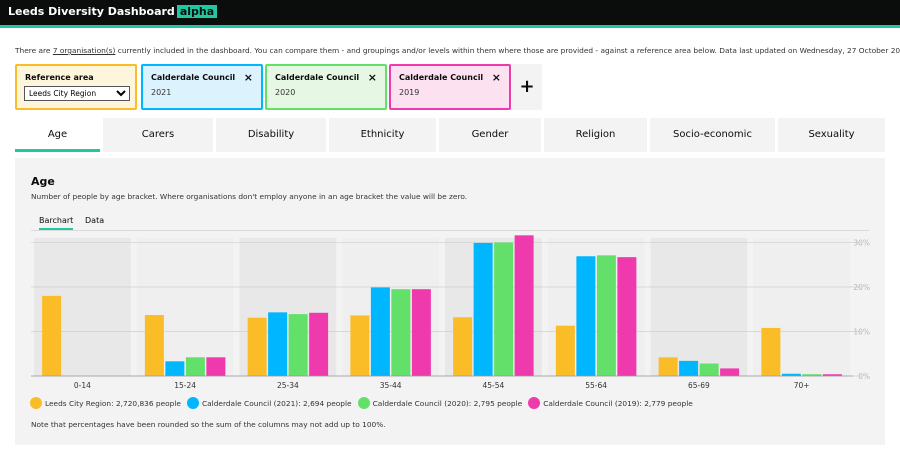 This screenshot has height=452, width=900. What do you see at coordinates (185, 385) in the screenshot?
I see `x-tick-label: 15-24` at bounding box center [185, 385].